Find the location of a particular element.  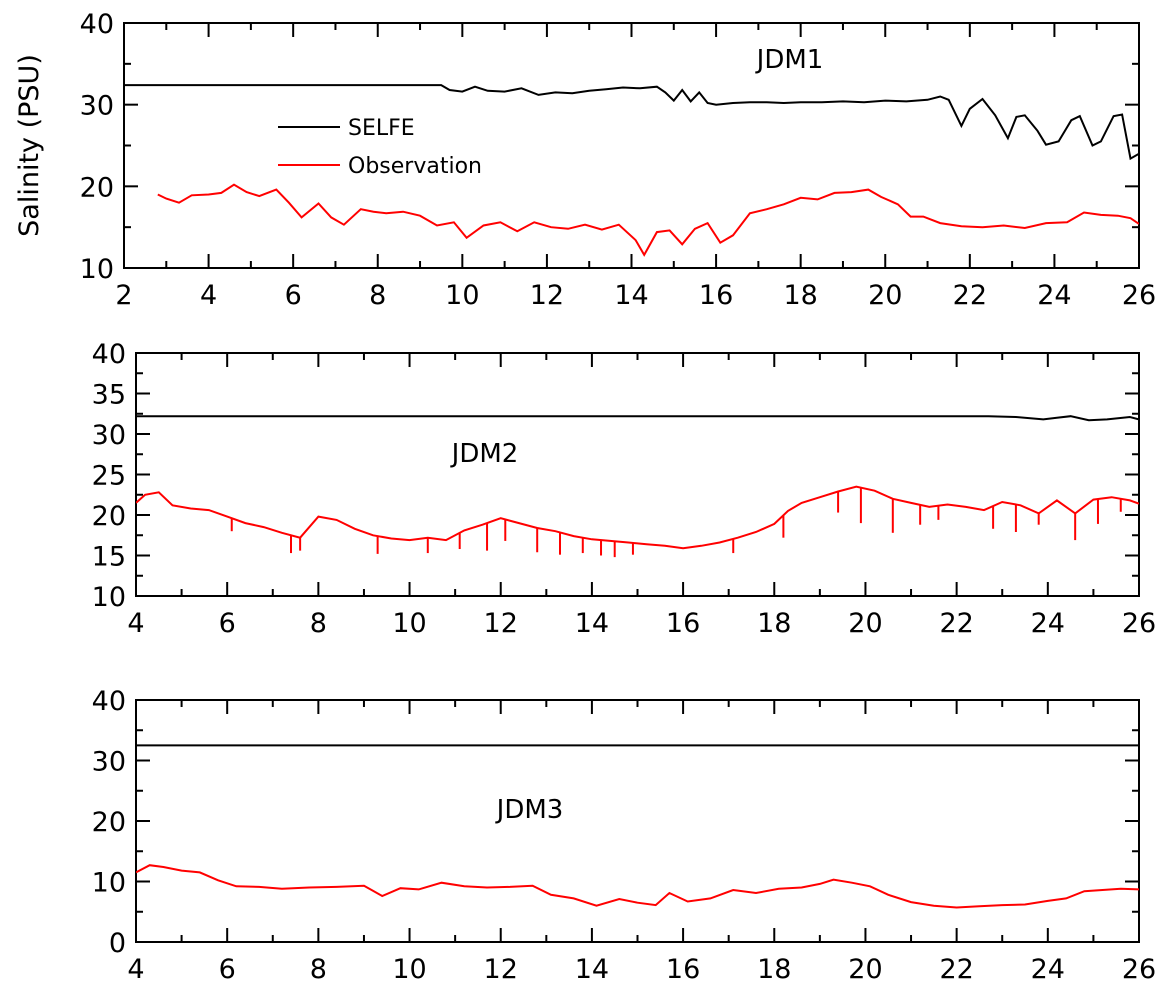

y-tick-label: 0 is located at coordinates (117, 943).